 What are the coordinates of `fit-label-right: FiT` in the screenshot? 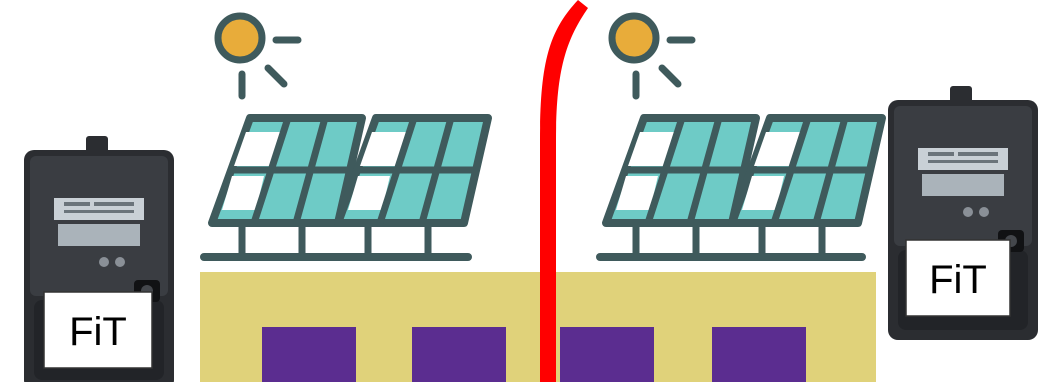 It's located at (958, 280).